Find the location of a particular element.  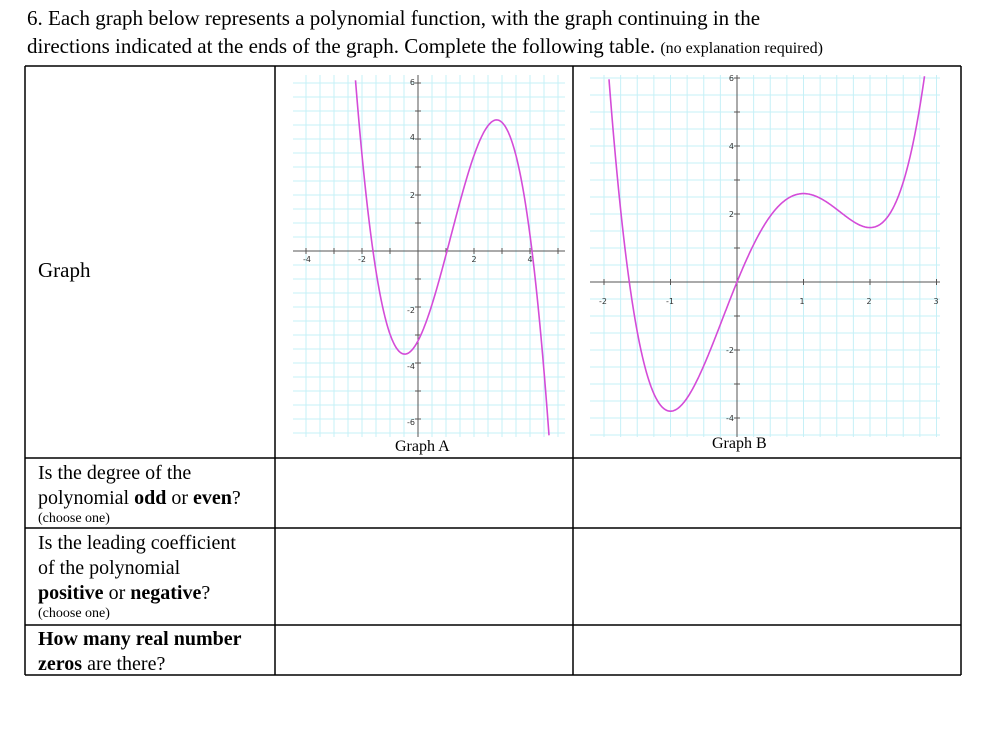

bold-text: odd is located at coordinates (150, 498).